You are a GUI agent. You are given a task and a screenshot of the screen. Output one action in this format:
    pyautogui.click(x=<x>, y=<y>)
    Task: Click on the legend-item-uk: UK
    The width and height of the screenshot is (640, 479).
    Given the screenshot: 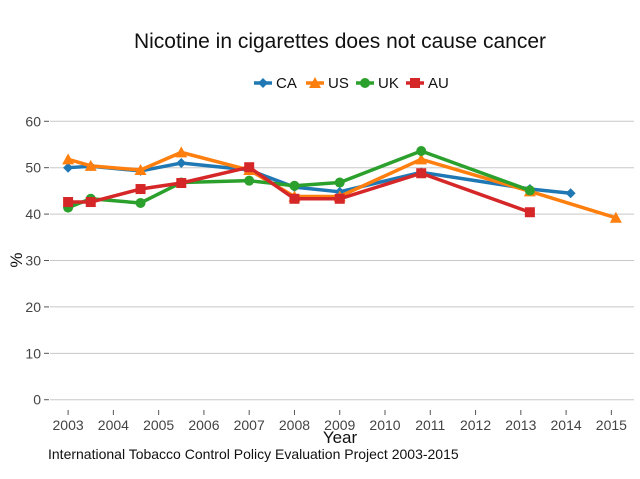 What is the action you would take?
    pyautogui.click(x=377, y=83)
    